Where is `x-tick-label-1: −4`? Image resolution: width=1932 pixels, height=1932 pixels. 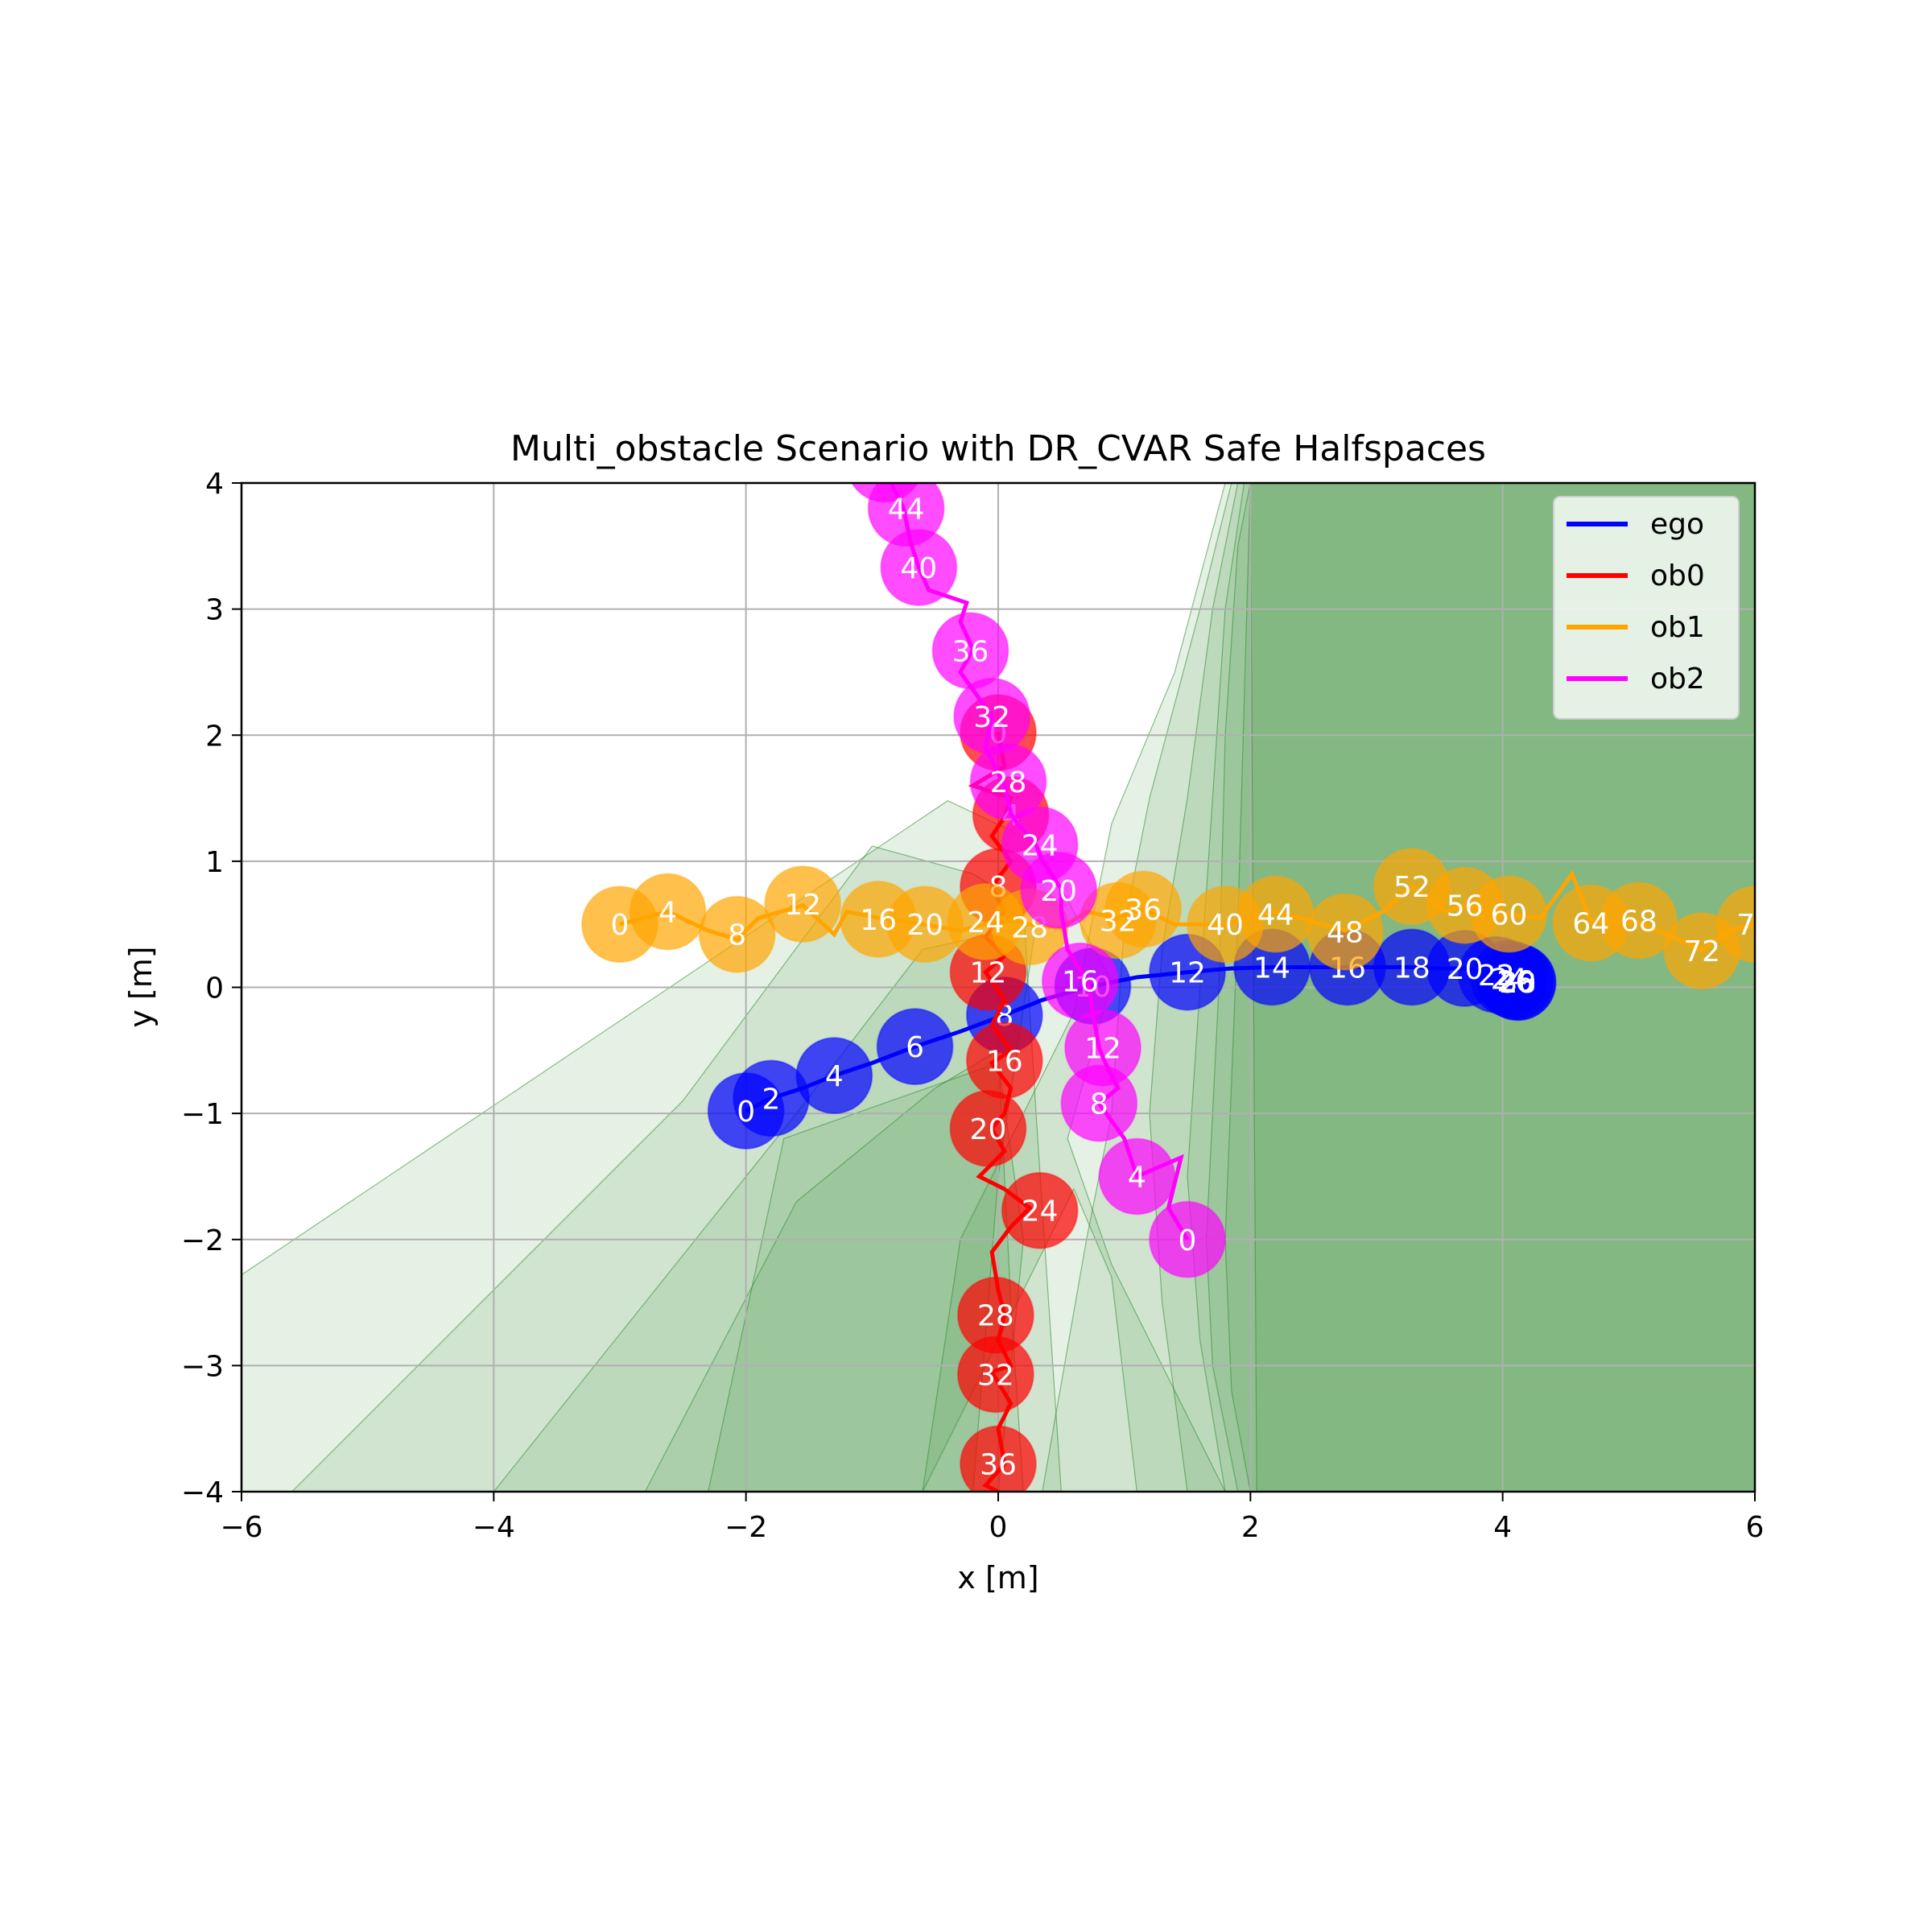 x-tick-label-1: −4 is located at coordinates (494, 1527).